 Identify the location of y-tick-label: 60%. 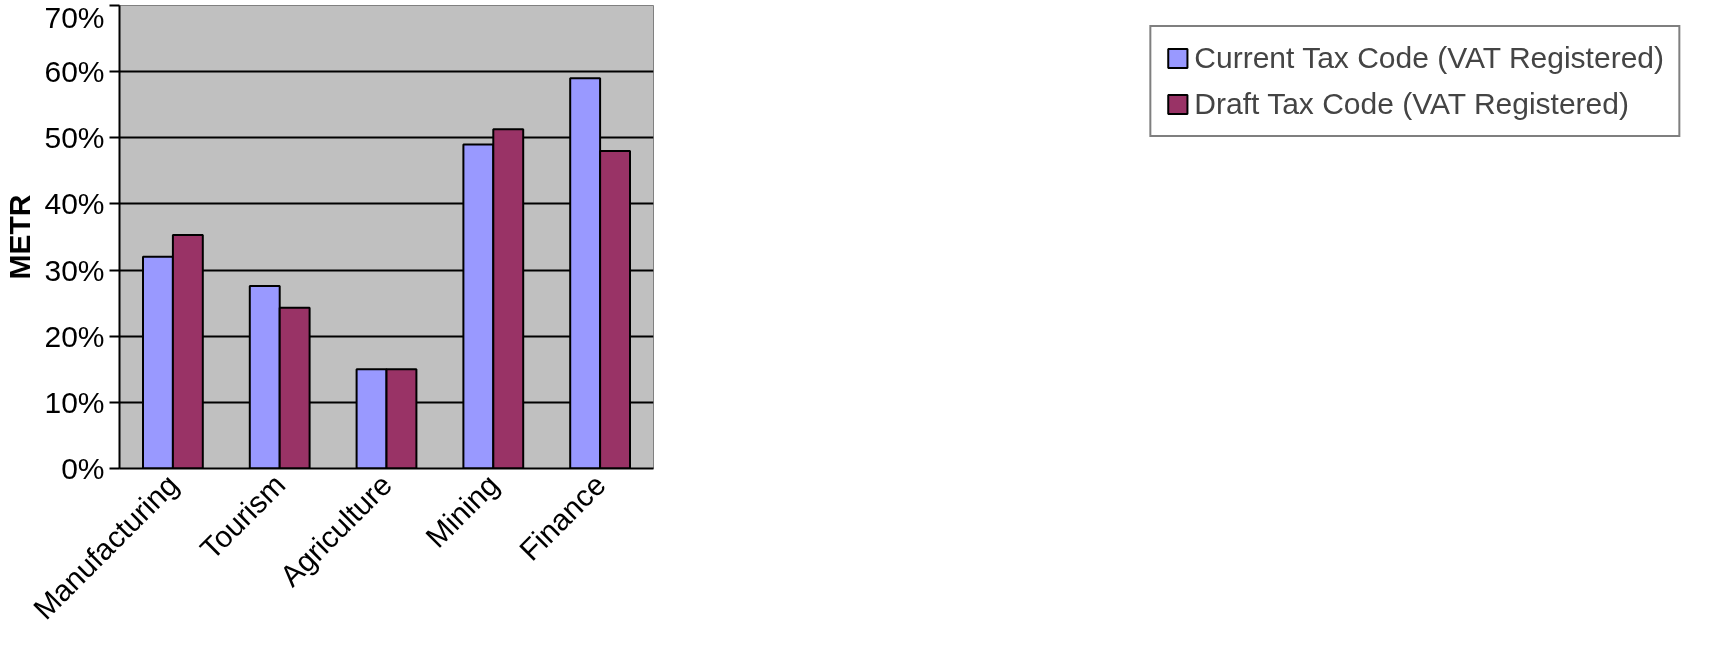
(74, 72).